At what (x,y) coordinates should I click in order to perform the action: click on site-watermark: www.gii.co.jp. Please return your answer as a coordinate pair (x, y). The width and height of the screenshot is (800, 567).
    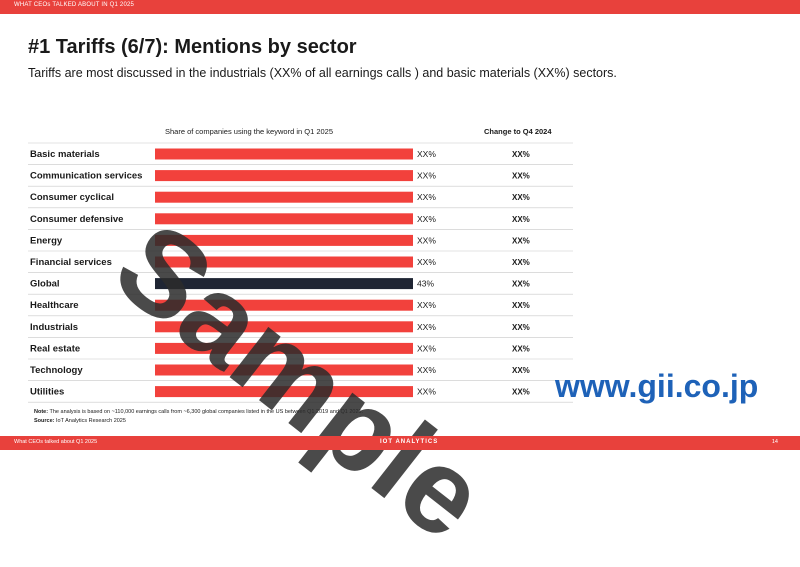
    Looking at the image, I should click on (657, 386).